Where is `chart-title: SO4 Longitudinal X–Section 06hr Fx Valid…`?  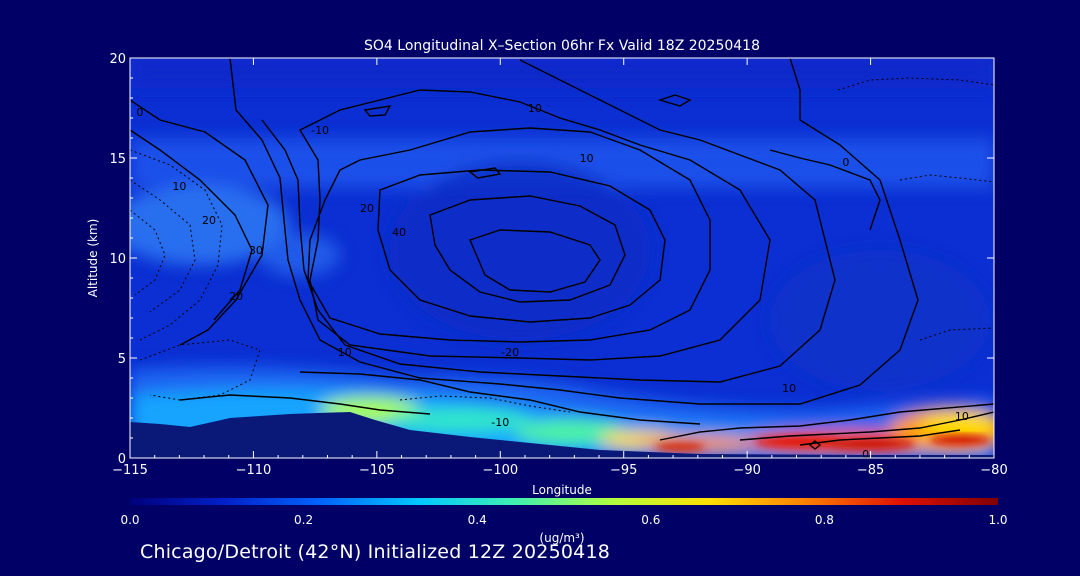 chart-title: SO4 Longitudinal X–Section 06hr Fx Valid… is located at coordinates (562, 46).